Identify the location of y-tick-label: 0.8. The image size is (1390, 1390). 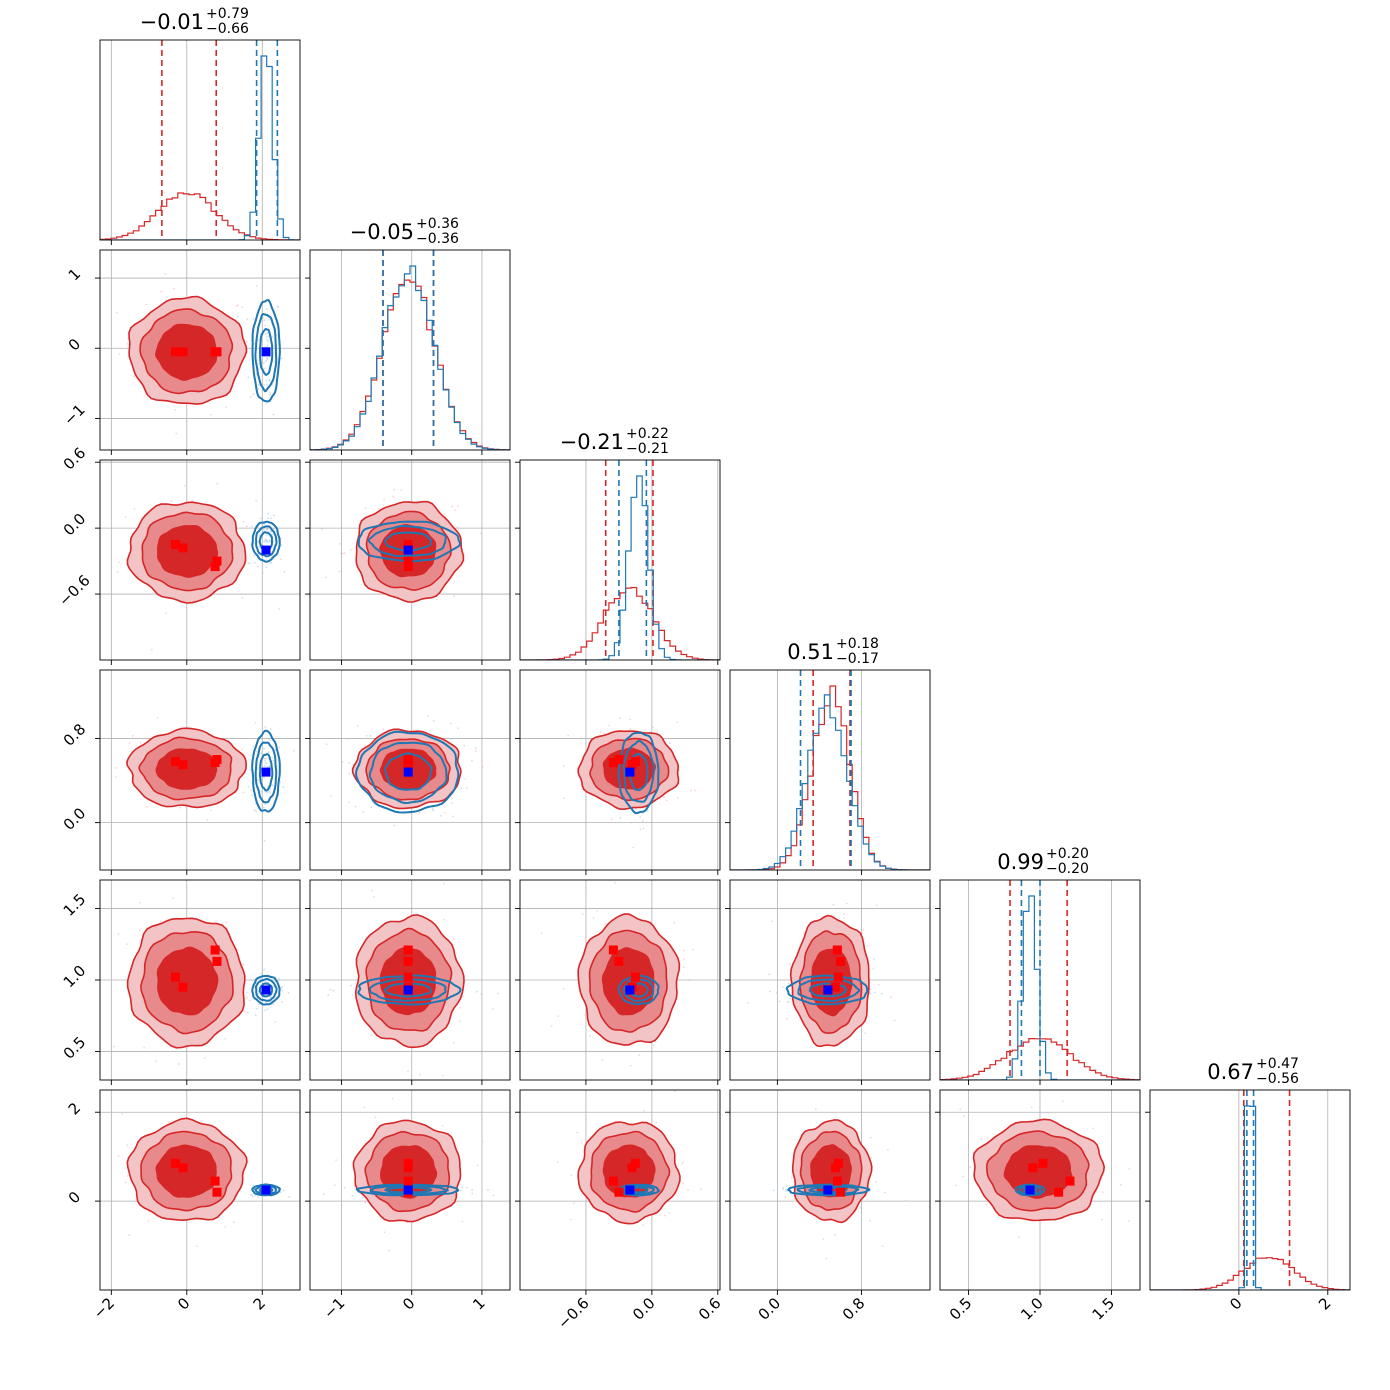
(75, 735).